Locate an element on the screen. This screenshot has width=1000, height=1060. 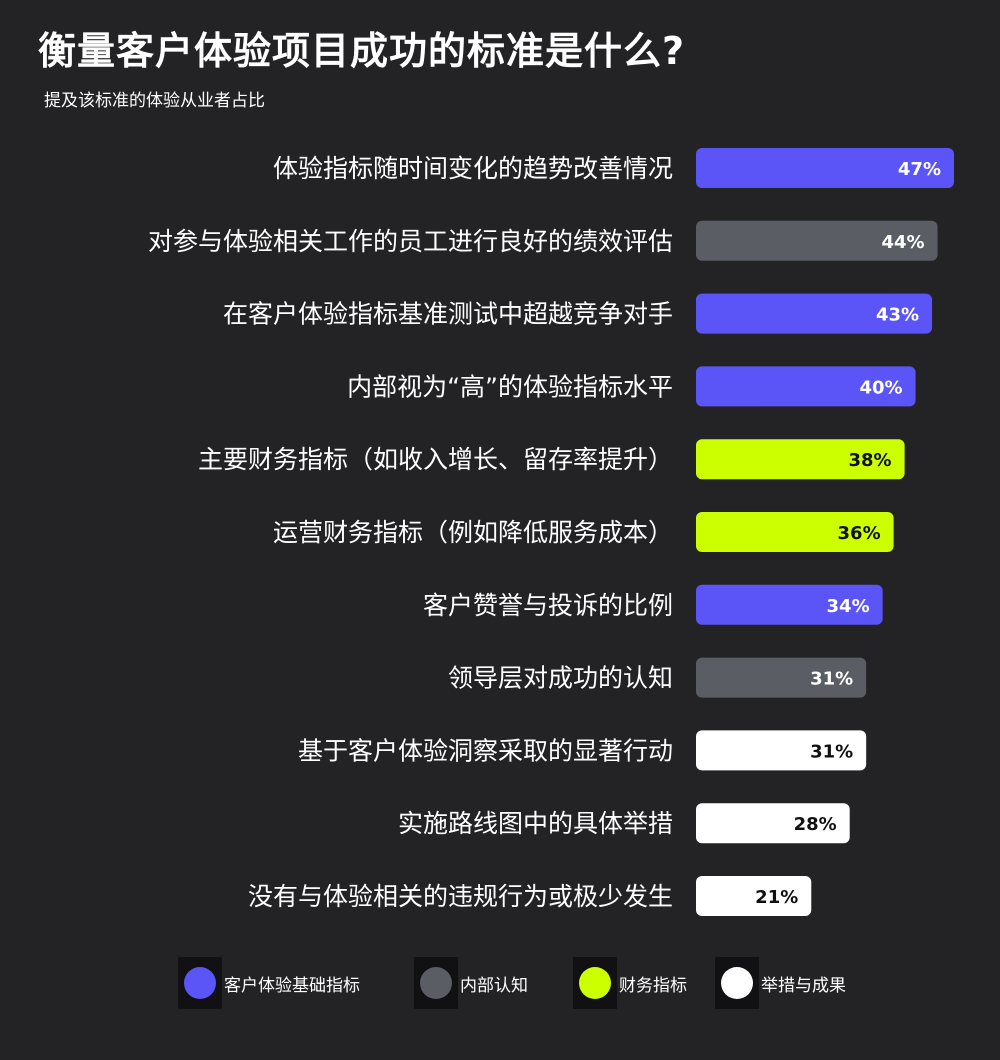
category-label: 客户赞誉与投诉的比例 is located at coordinates (548, 605).